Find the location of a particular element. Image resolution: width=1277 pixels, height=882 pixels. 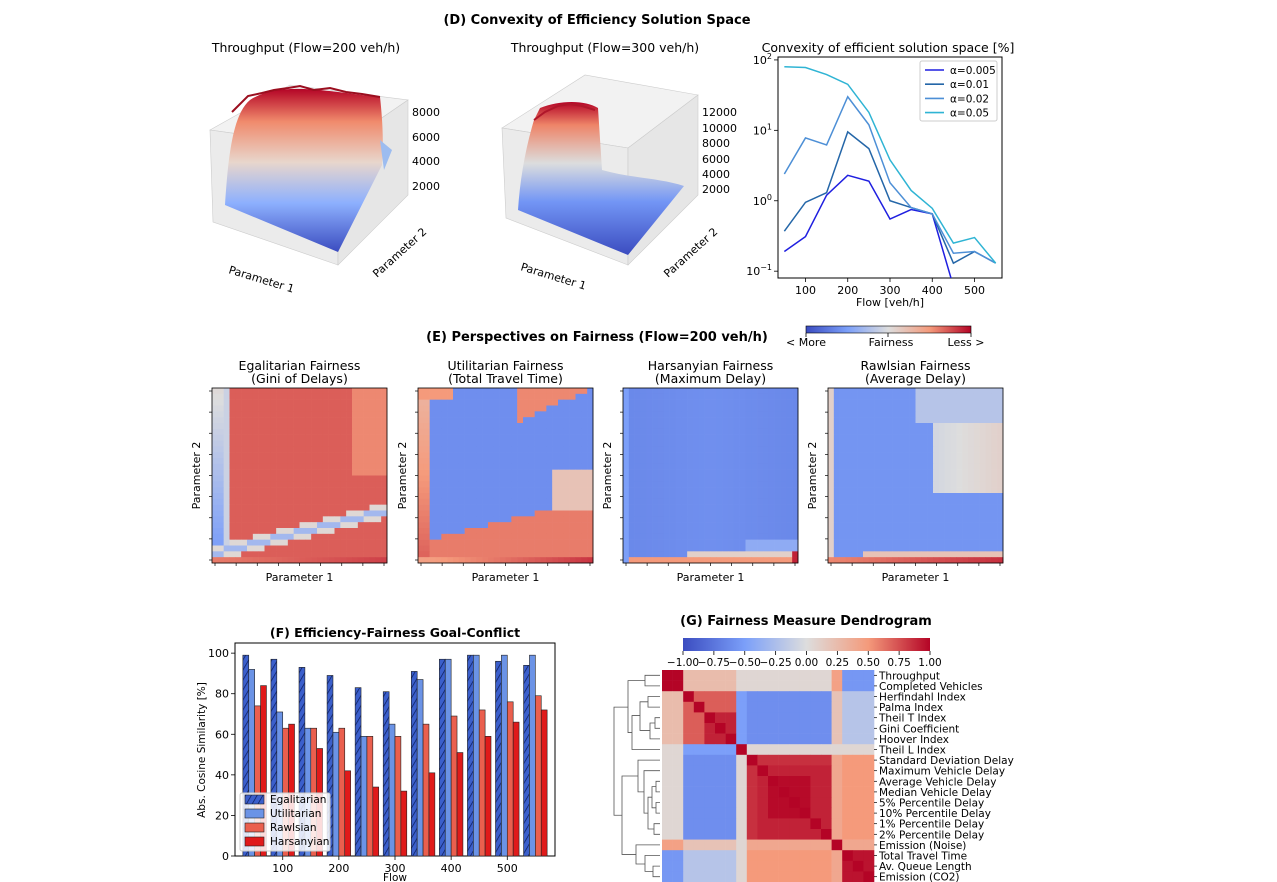

heatmap-xlabel: Parameter 1 is located at coordinates (711, 577).